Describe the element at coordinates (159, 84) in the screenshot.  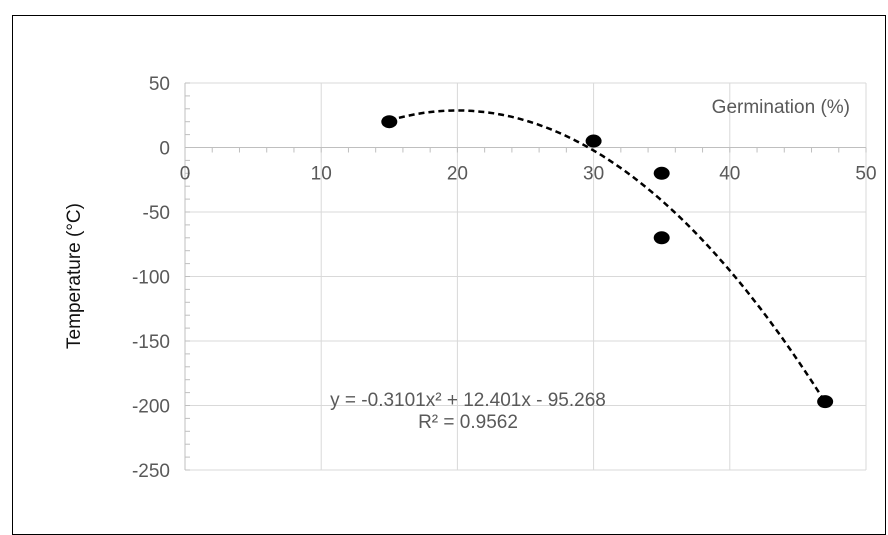
I see `y-tick-label: 50` at that location.